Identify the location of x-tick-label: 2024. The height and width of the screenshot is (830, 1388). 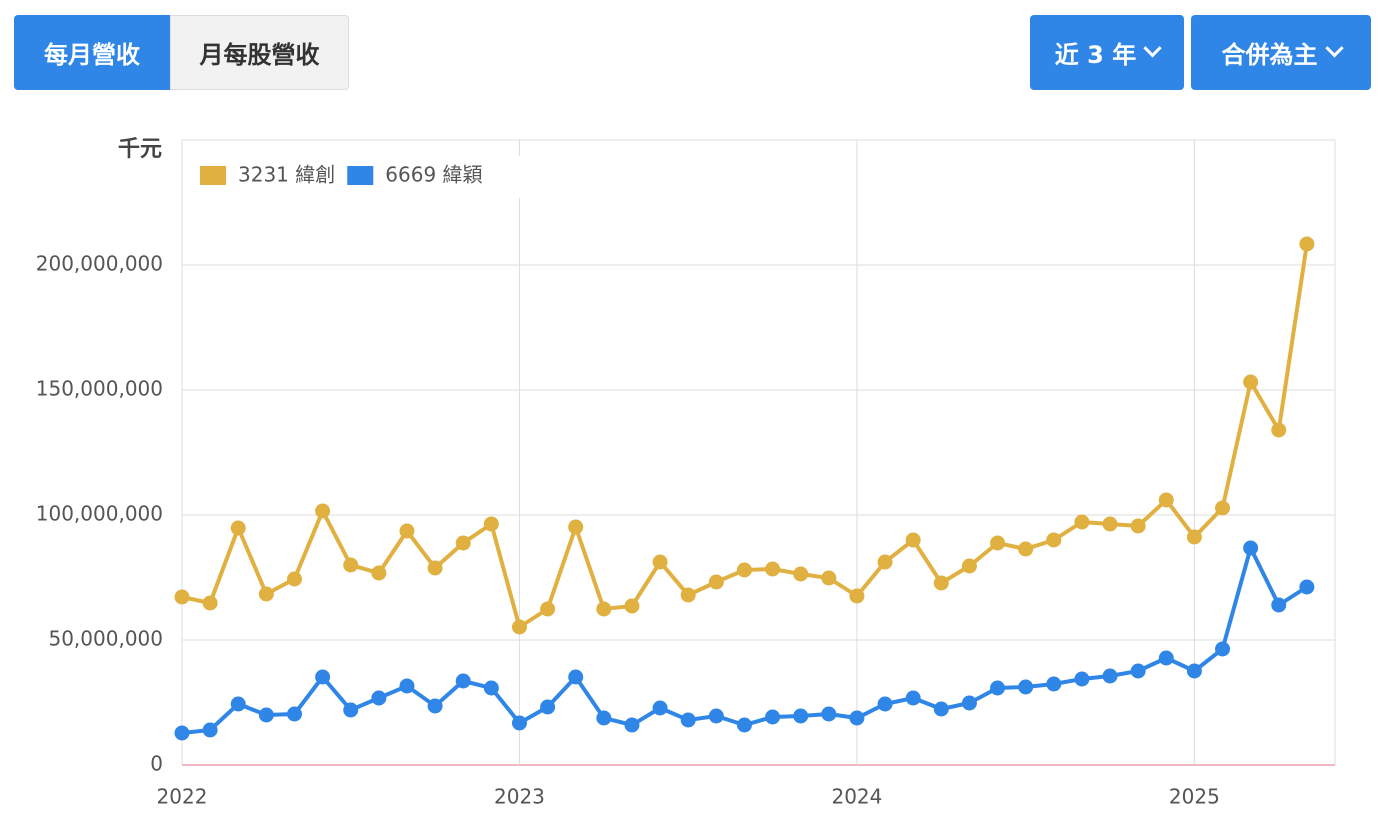
(856, 797).